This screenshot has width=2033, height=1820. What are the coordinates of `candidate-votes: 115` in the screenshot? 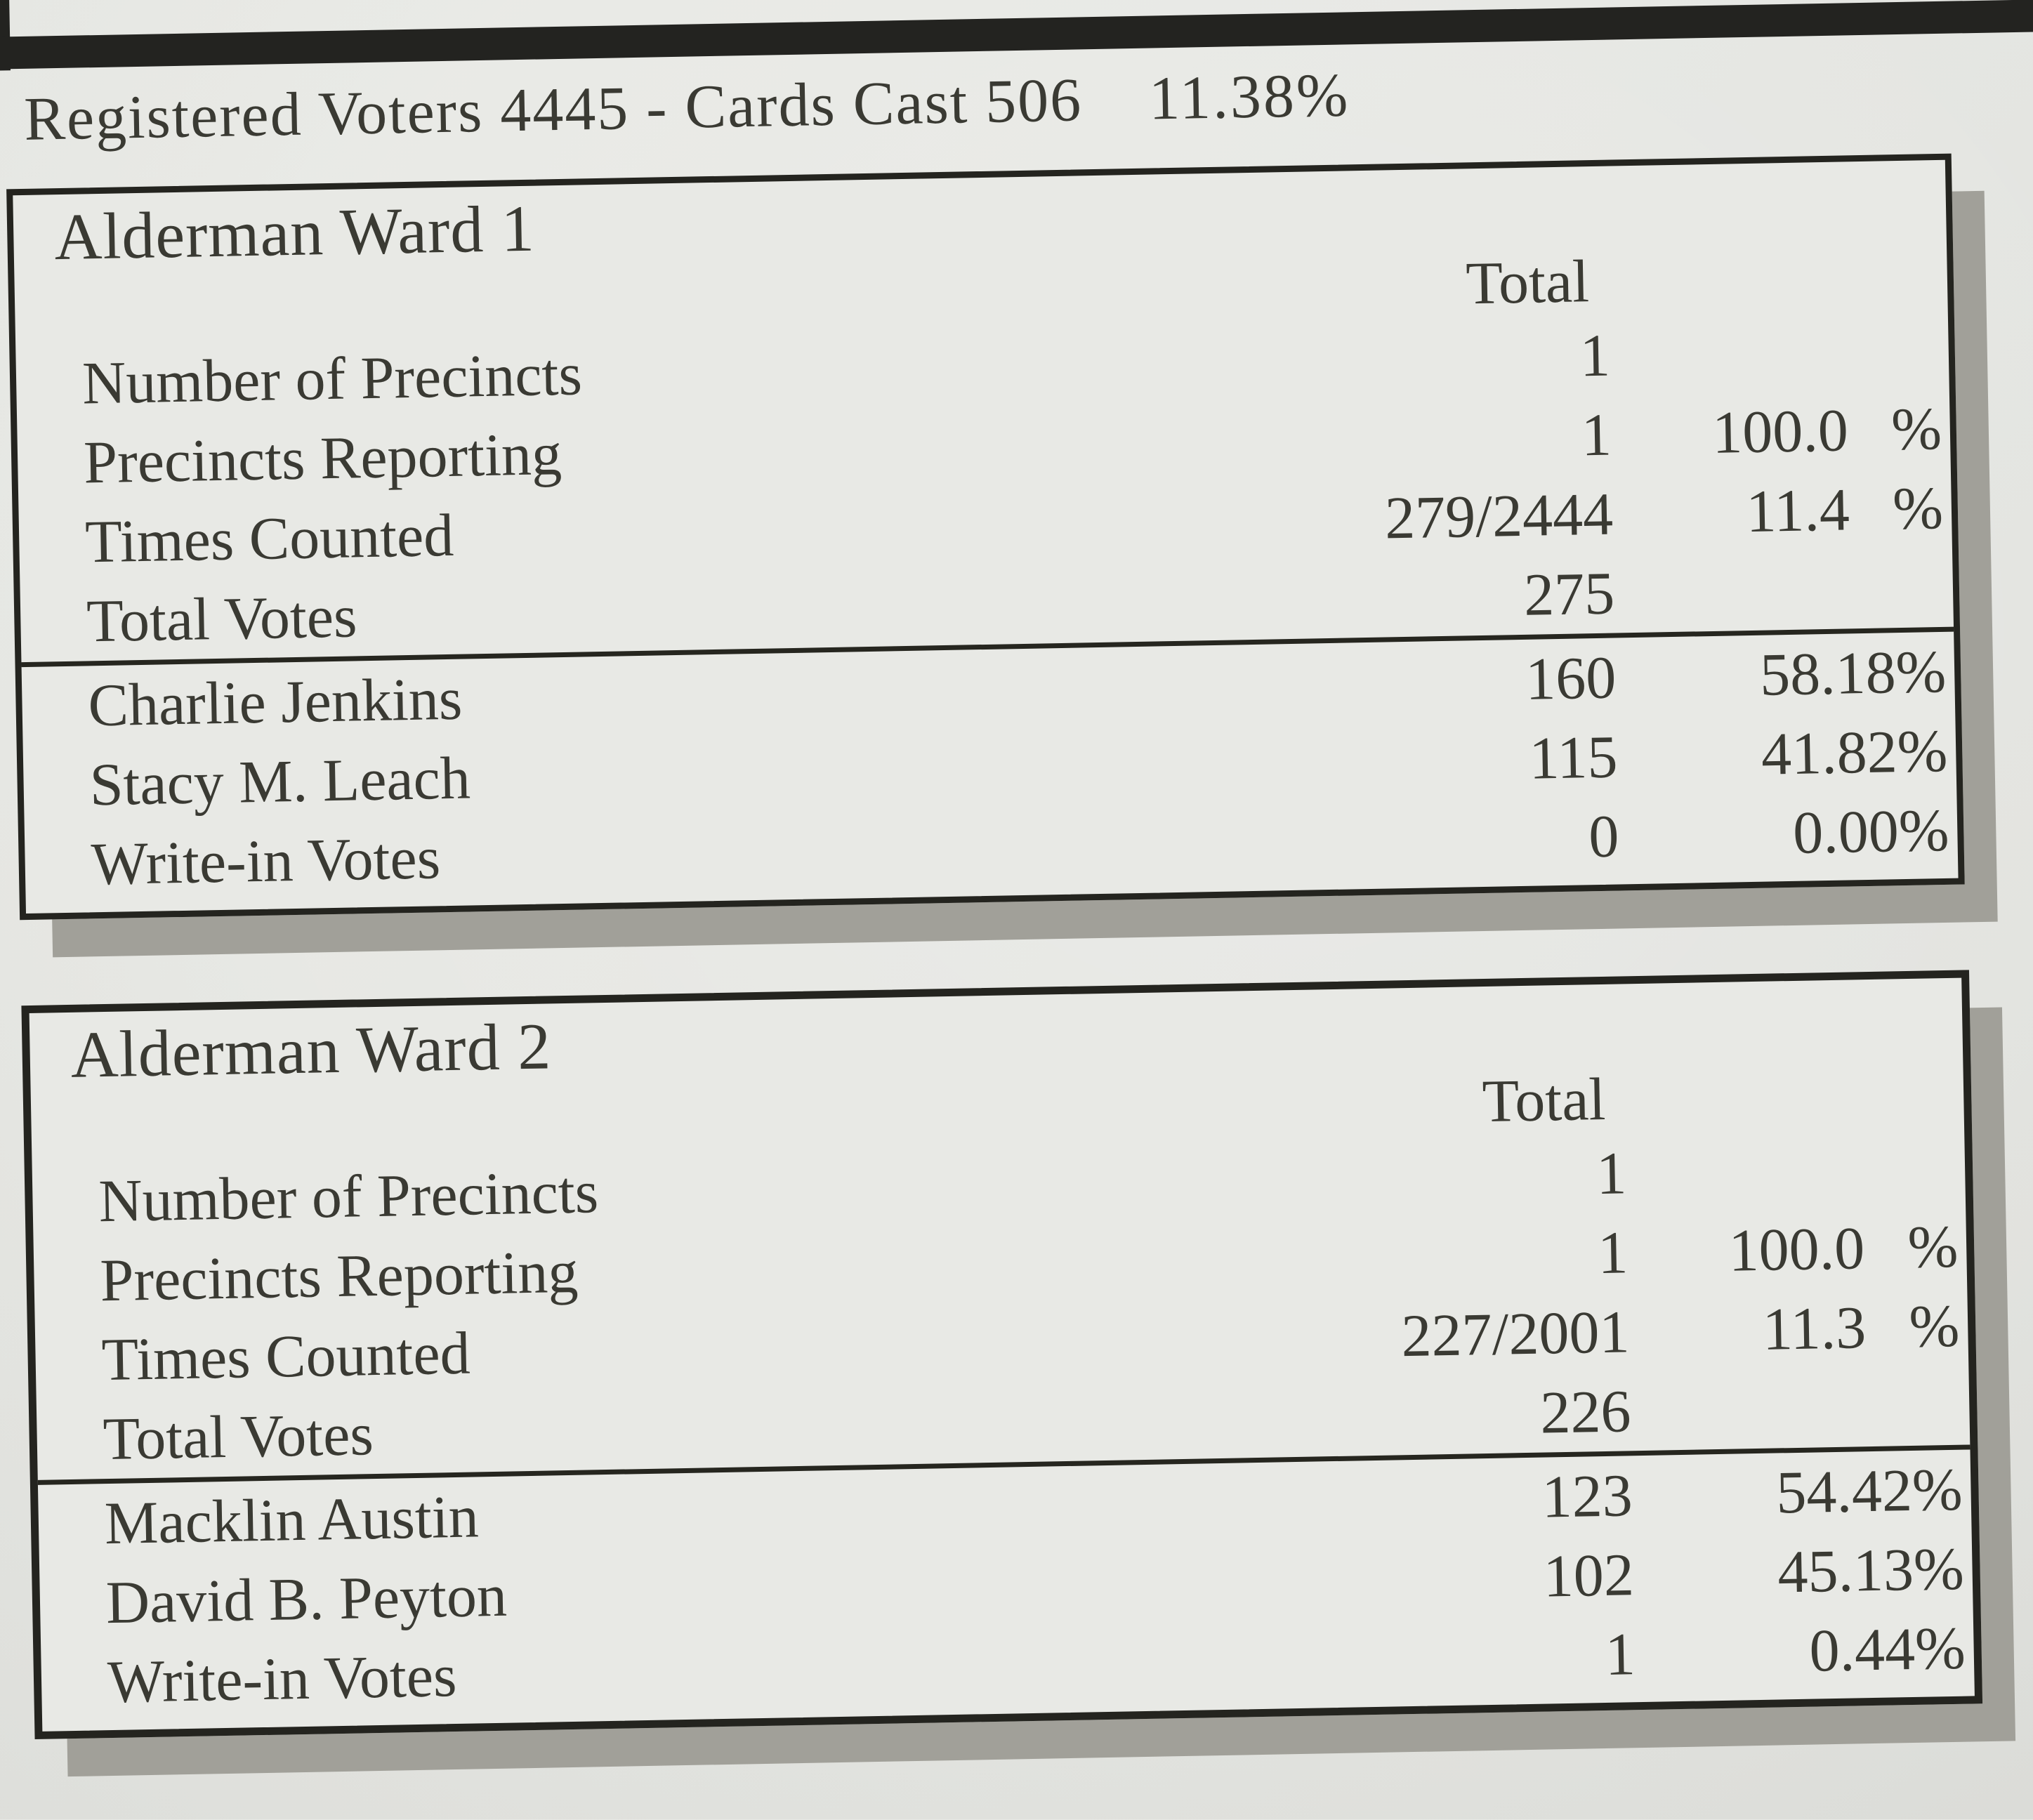 It's located at (1573, 757).